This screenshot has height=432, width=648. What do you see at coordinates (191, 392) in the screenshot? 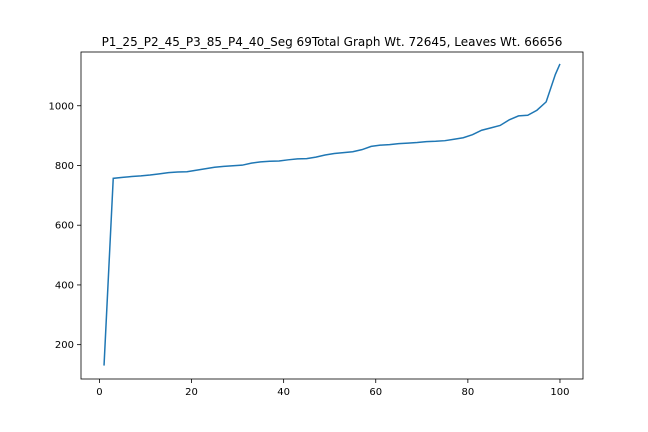
I see `x-tick-label: 20` at bounding box center [191, 392].